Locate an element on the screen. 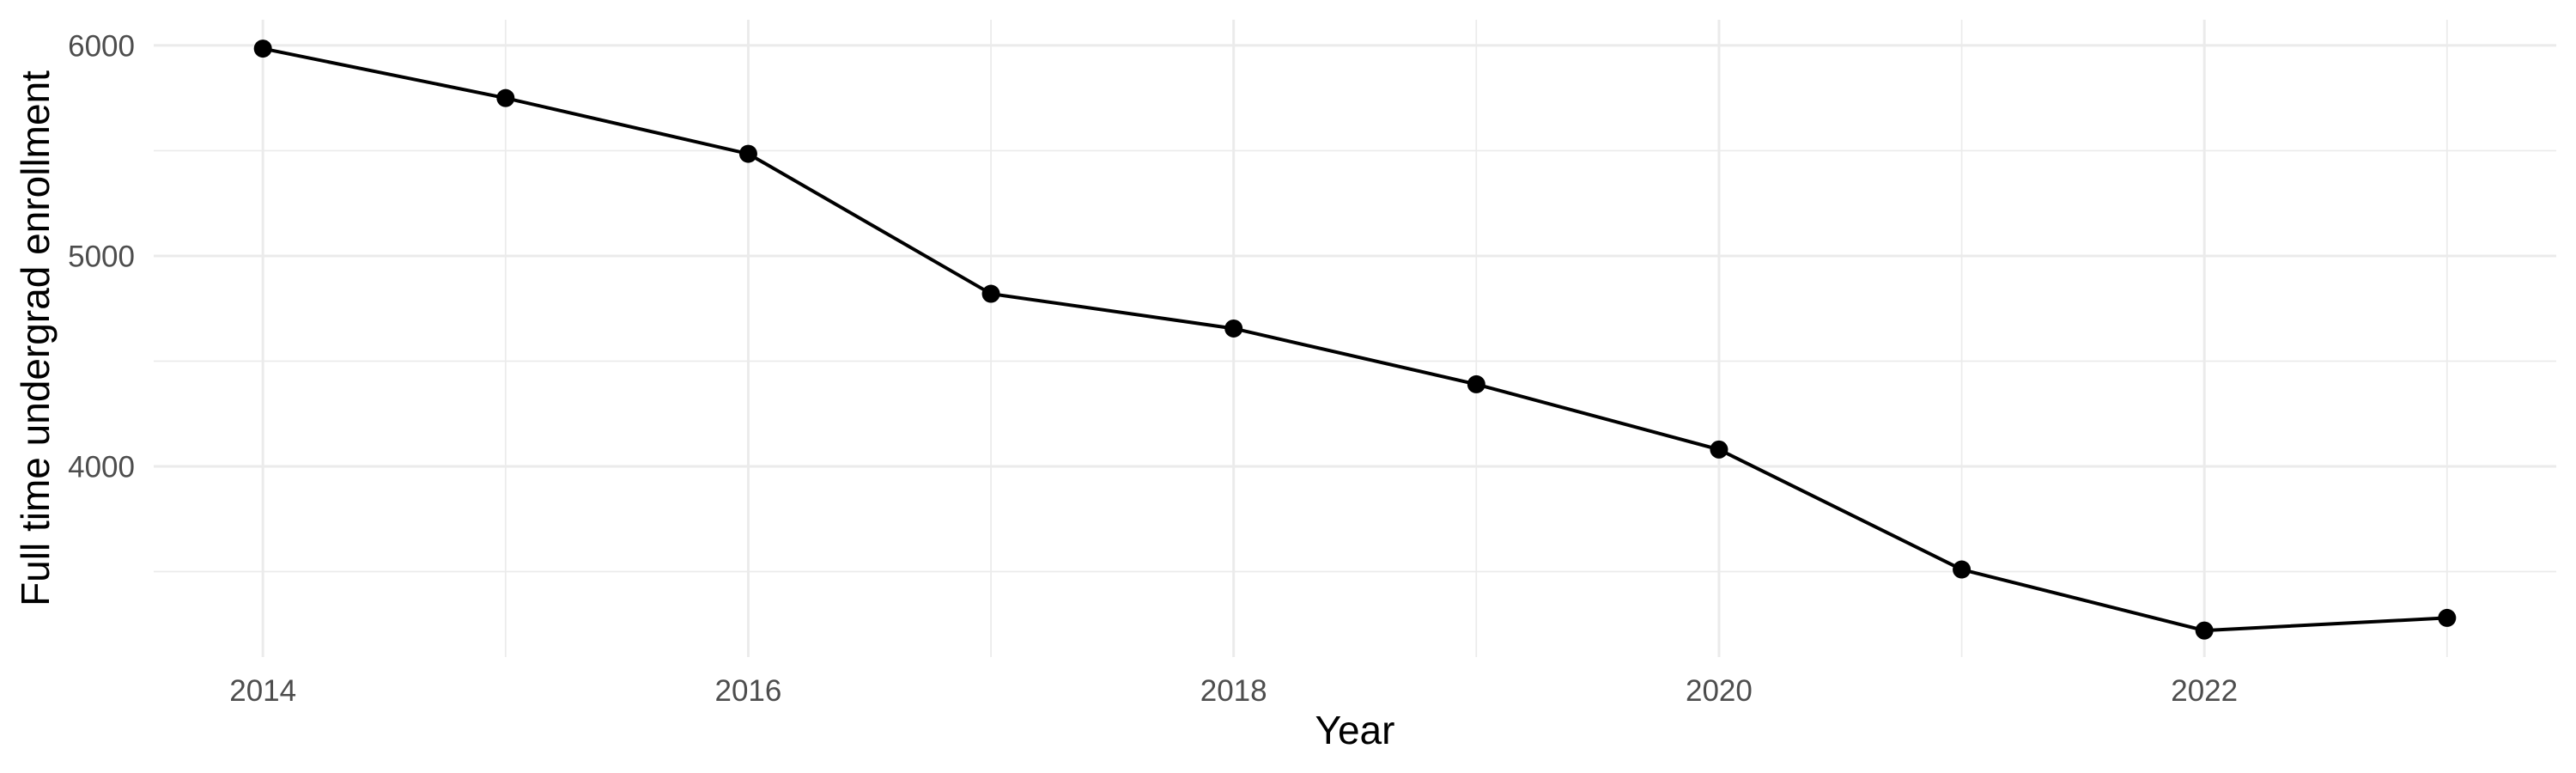 This screenshot has width=2576, height=773. y-tick-label-5000: 5000 is located at coordinates (101, 256).